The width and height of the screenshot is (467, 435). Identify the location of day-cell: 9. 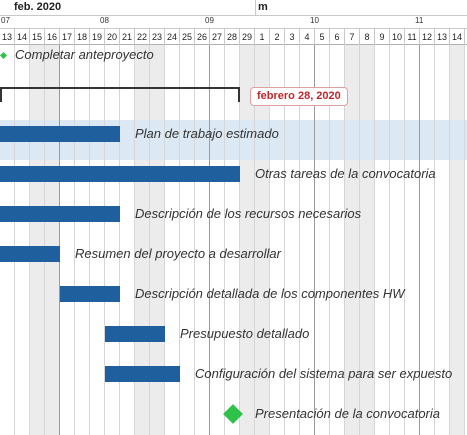
(382, 37).